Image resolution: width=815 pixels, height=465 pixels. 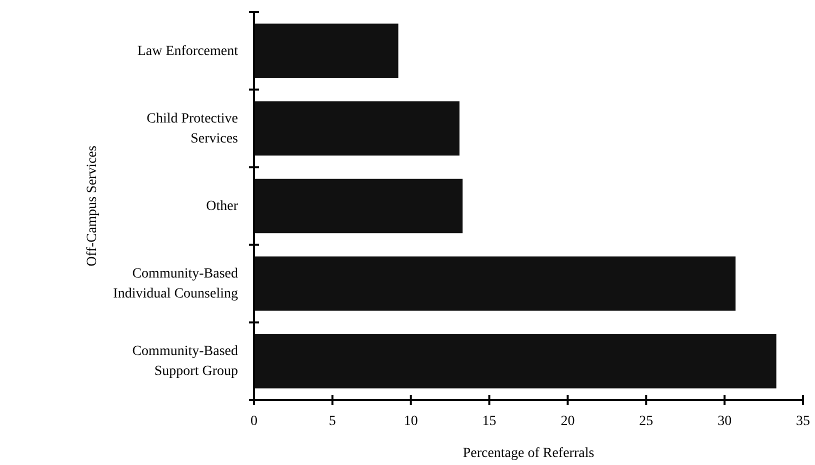 What do you see at coordinates (254, 421) in the screenshot?
I see `x-tick-label: 0` at bounding box center [254, 421].